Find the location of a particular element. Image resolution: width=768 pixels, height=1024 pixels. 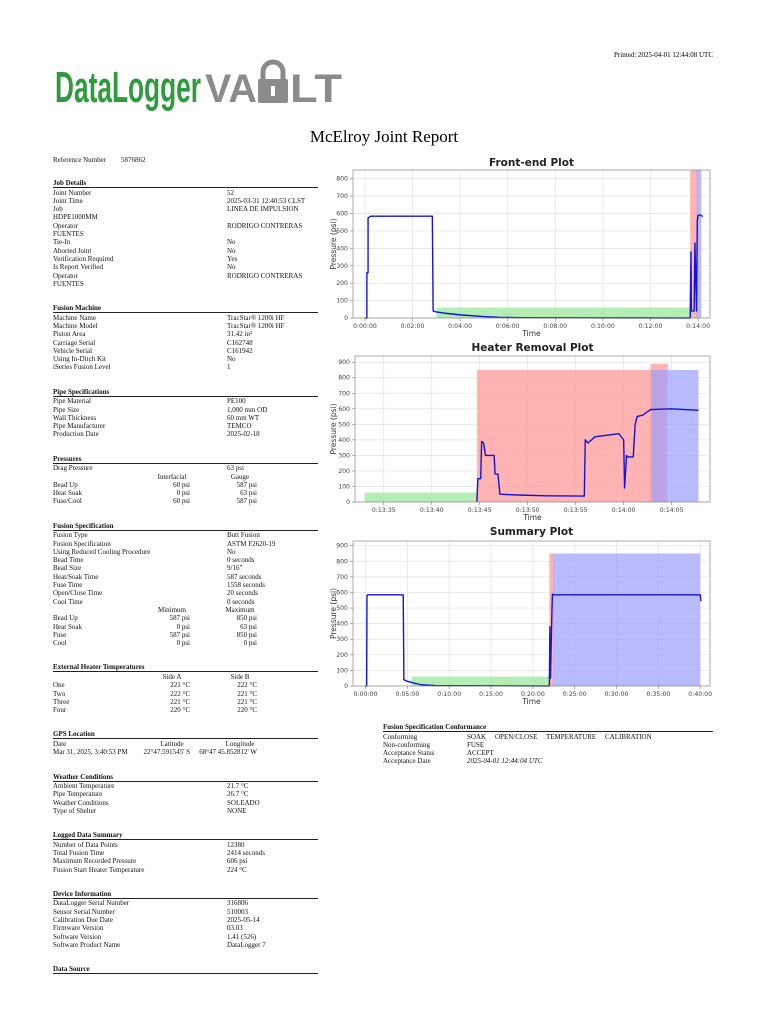

field-label: HDPE1000MM is located at coordinates (75, 217).